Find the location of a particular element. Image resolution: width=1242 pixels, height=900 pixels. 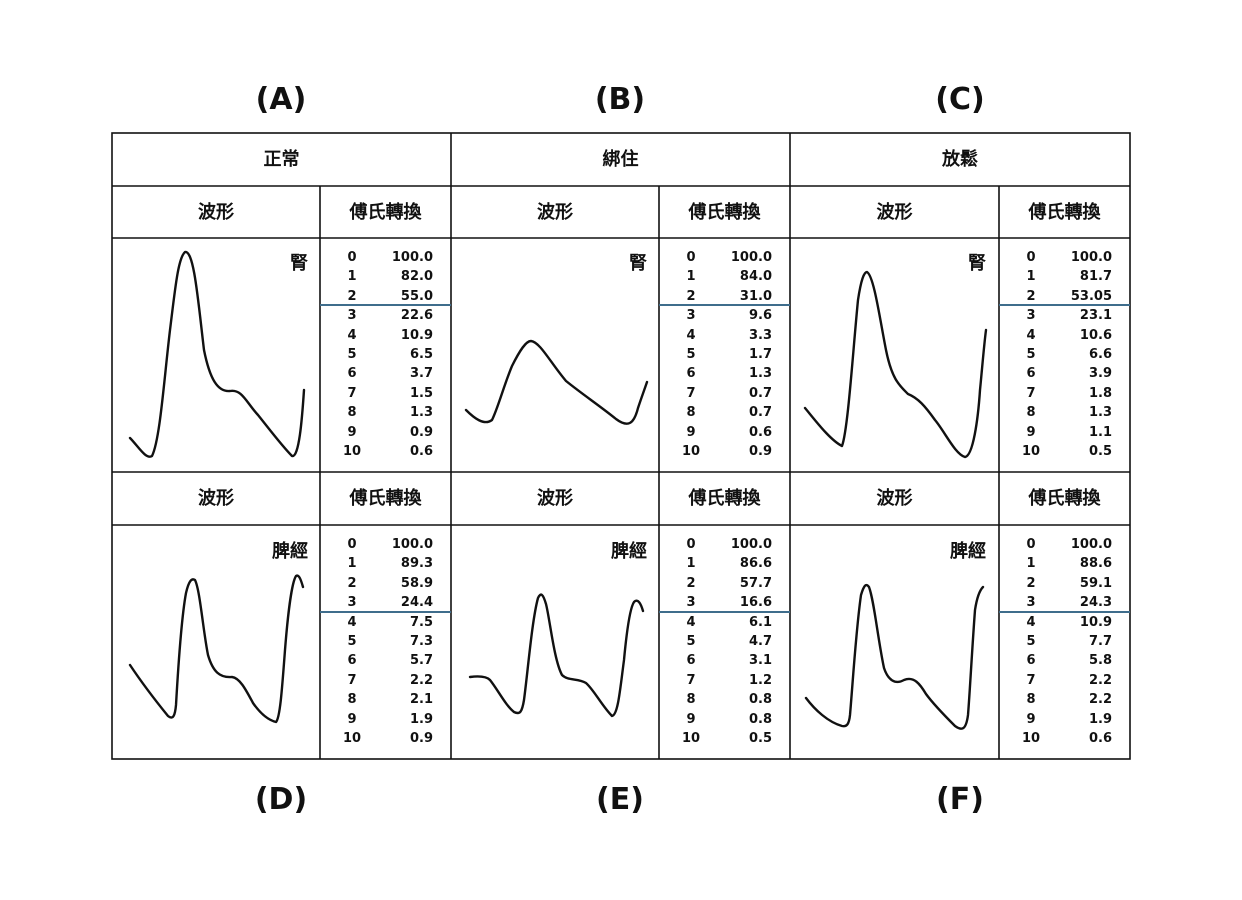

fourier-row: 3 22.6 is located at coordinates (387, 315).